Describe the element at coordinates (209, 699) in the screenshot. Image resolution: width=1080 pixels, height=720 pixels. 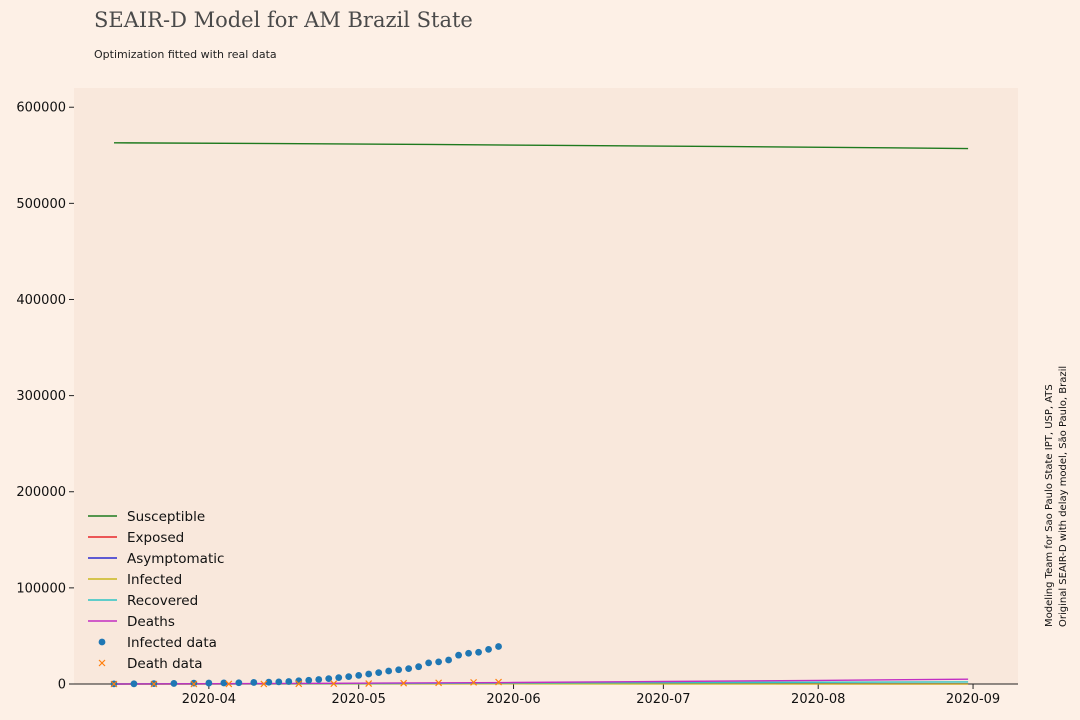
I see `x-tick-label: 2020-04` at that location.